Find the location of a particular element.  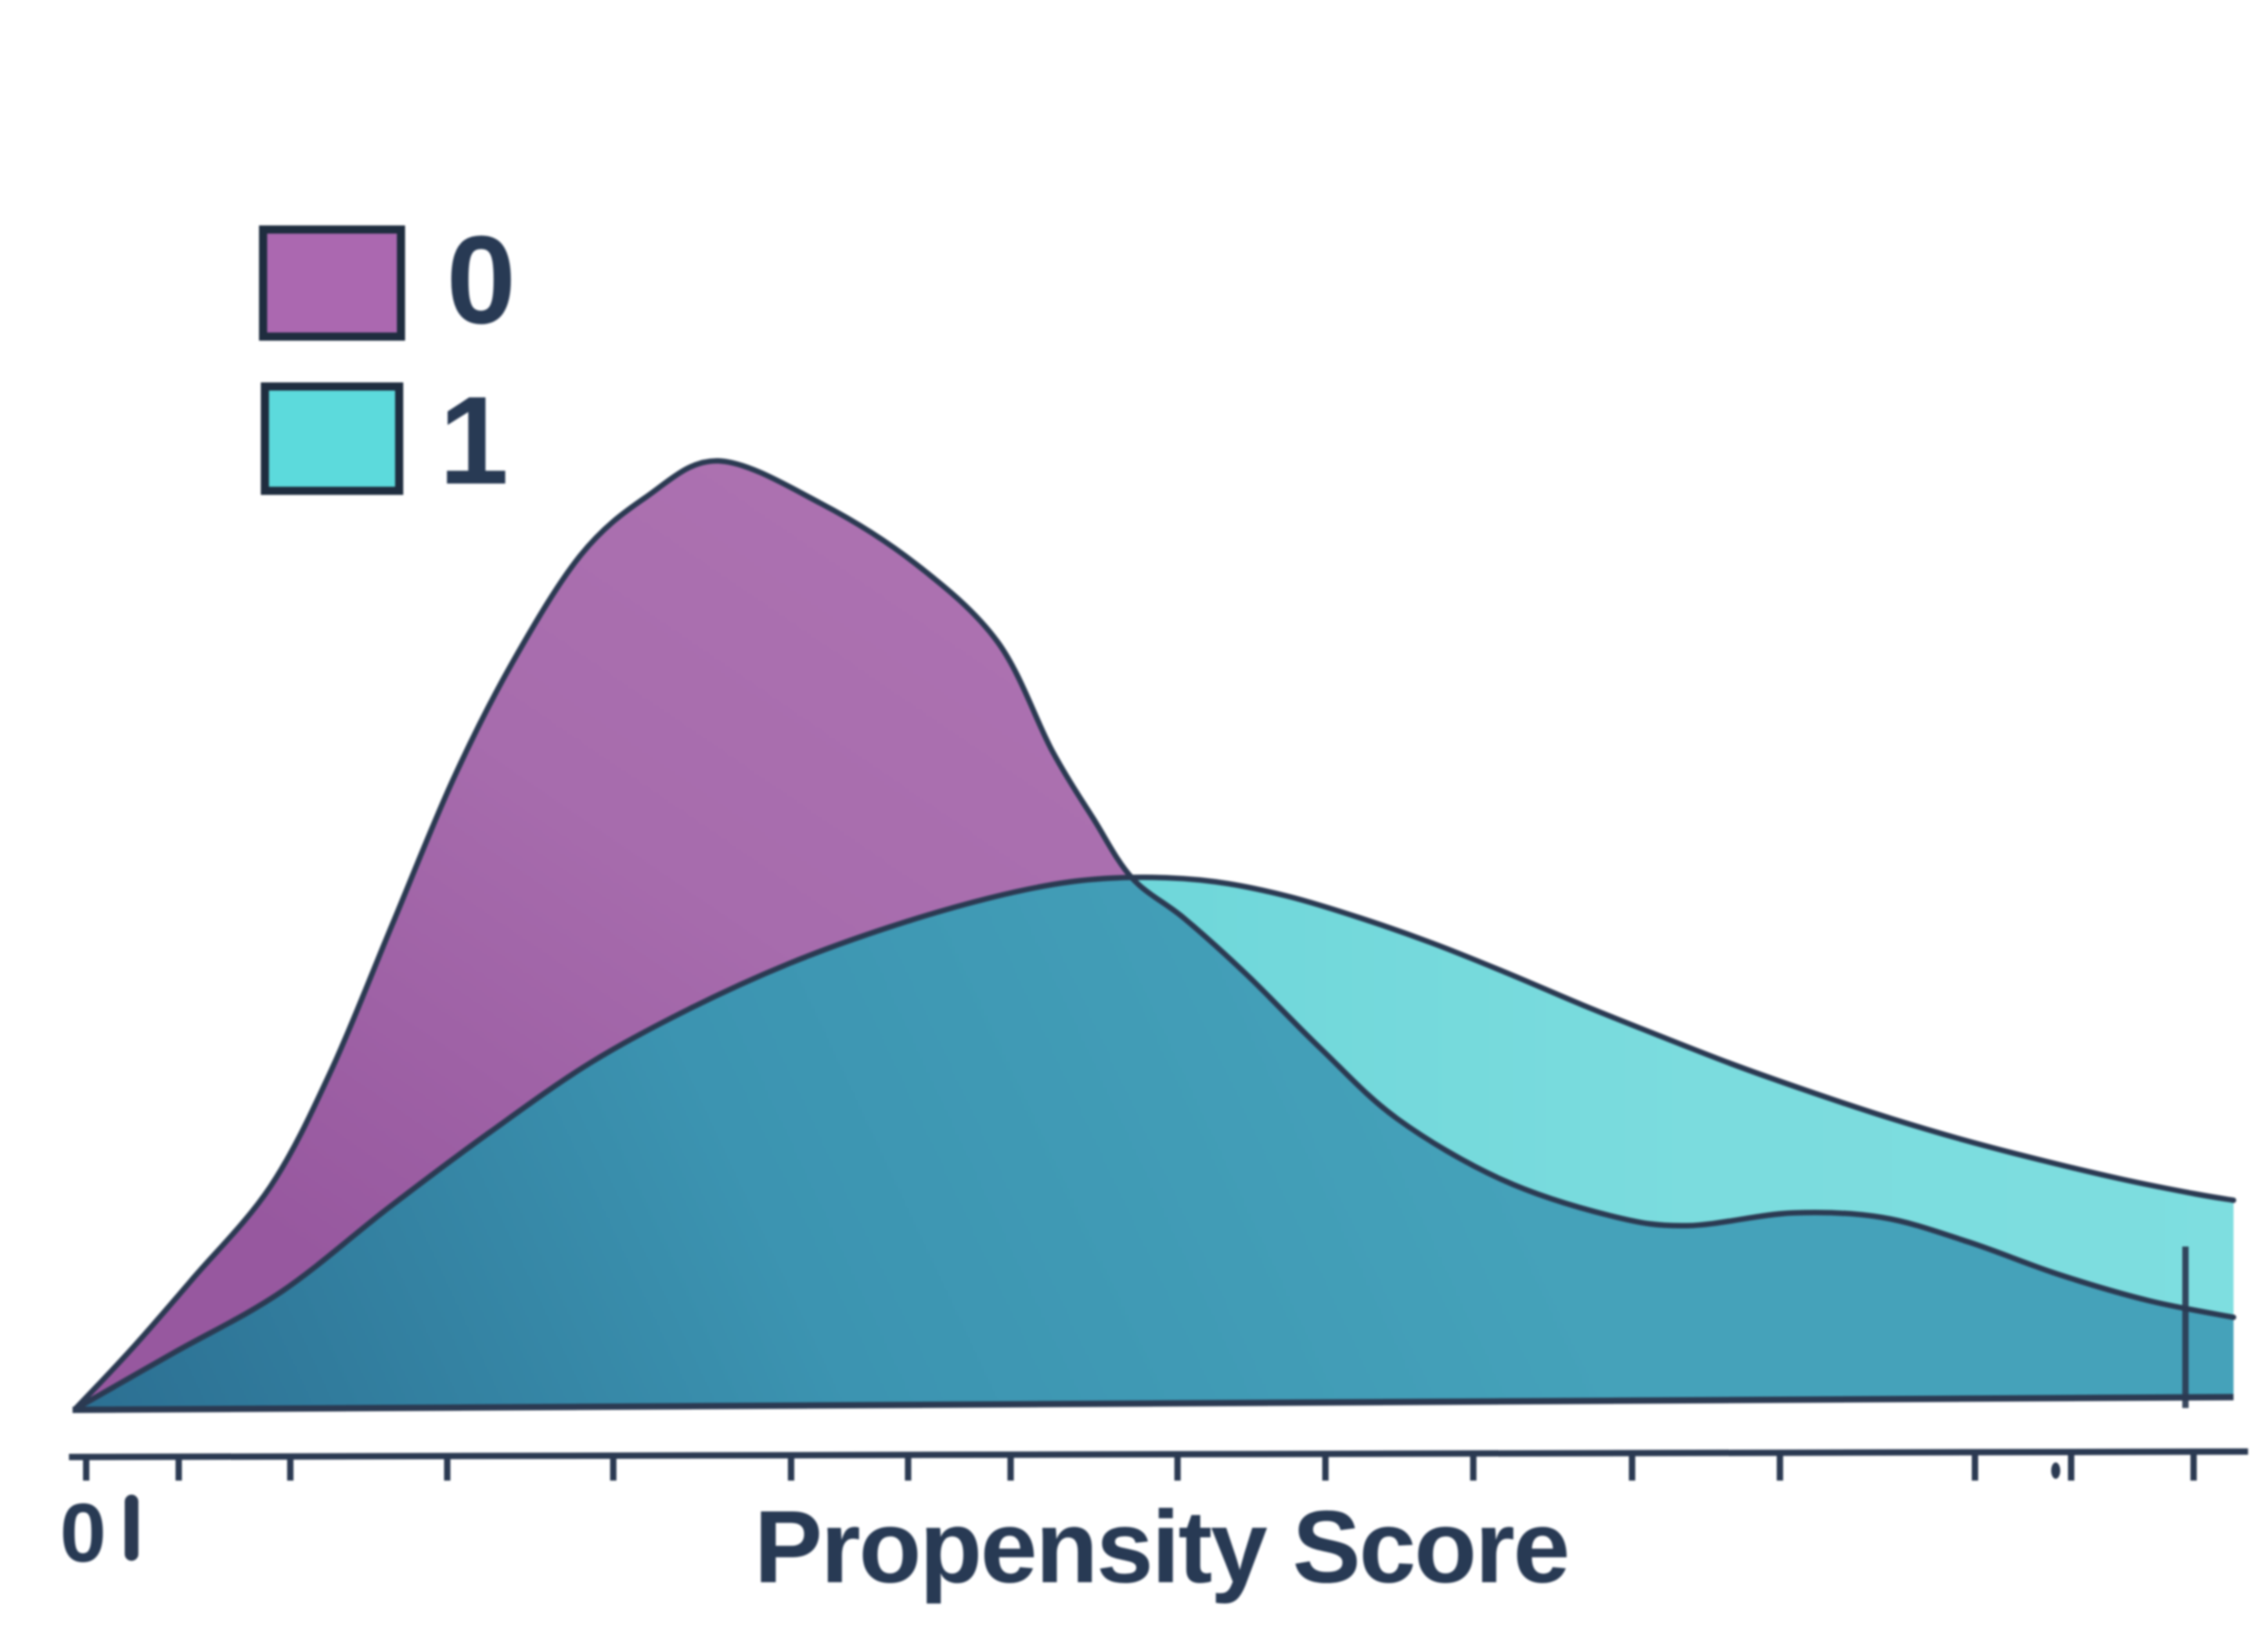

svg-text: Propensity Score is located at coordinates (1161, 1547).